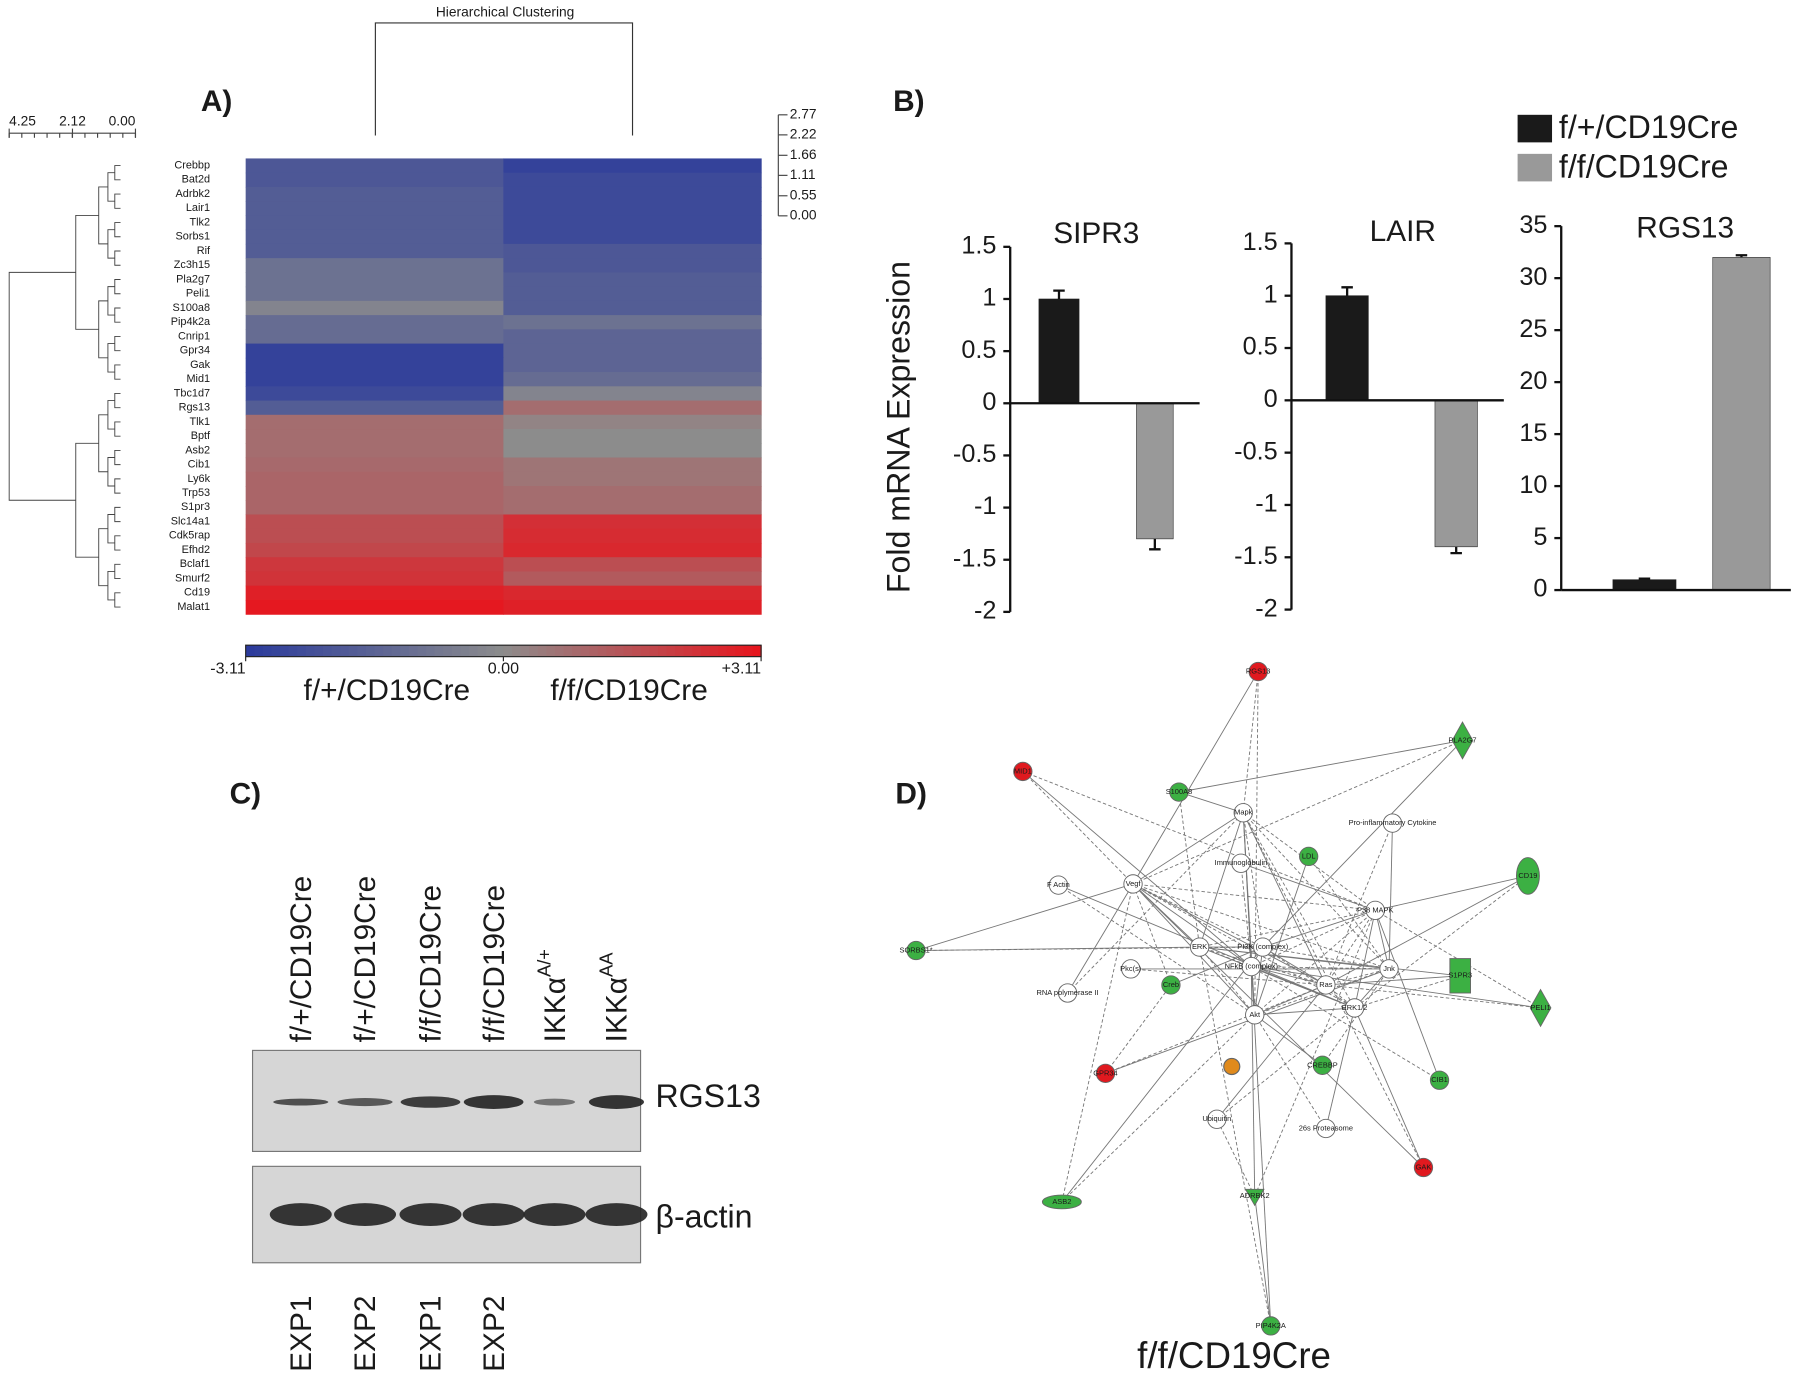 This screenshot has height=1373, width=1800. I want to click on network-node-label: GPR34, so click(1105, 1072).